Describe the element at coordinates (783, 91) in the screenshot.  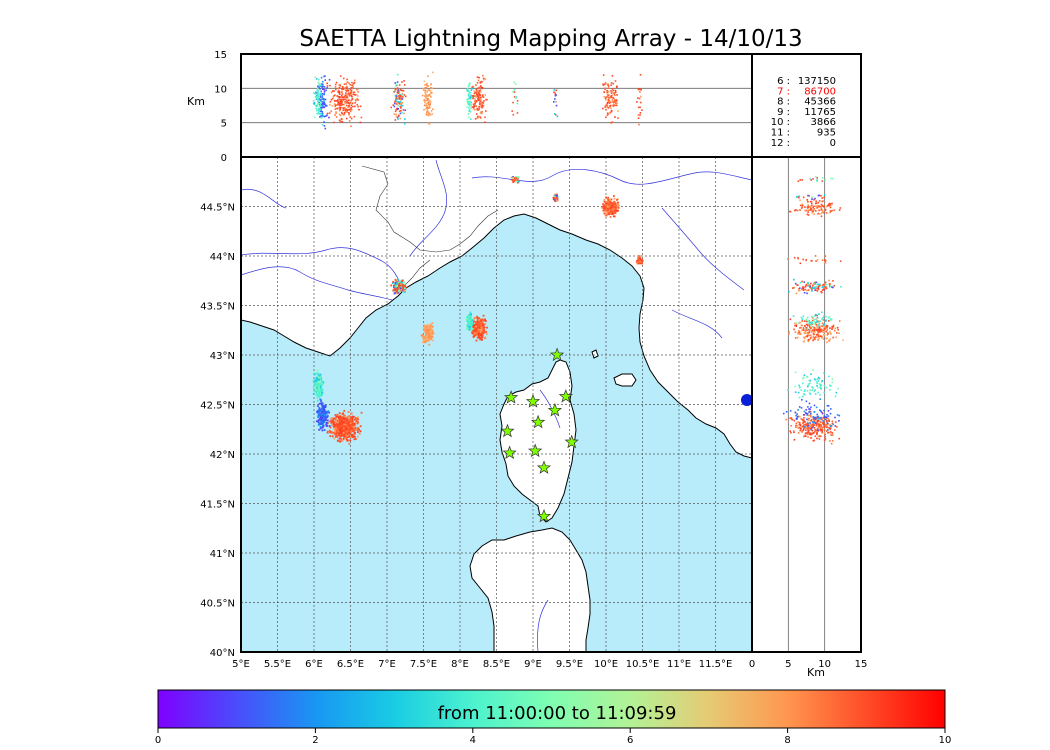
I see `station-count-label: 7 :` at that location.